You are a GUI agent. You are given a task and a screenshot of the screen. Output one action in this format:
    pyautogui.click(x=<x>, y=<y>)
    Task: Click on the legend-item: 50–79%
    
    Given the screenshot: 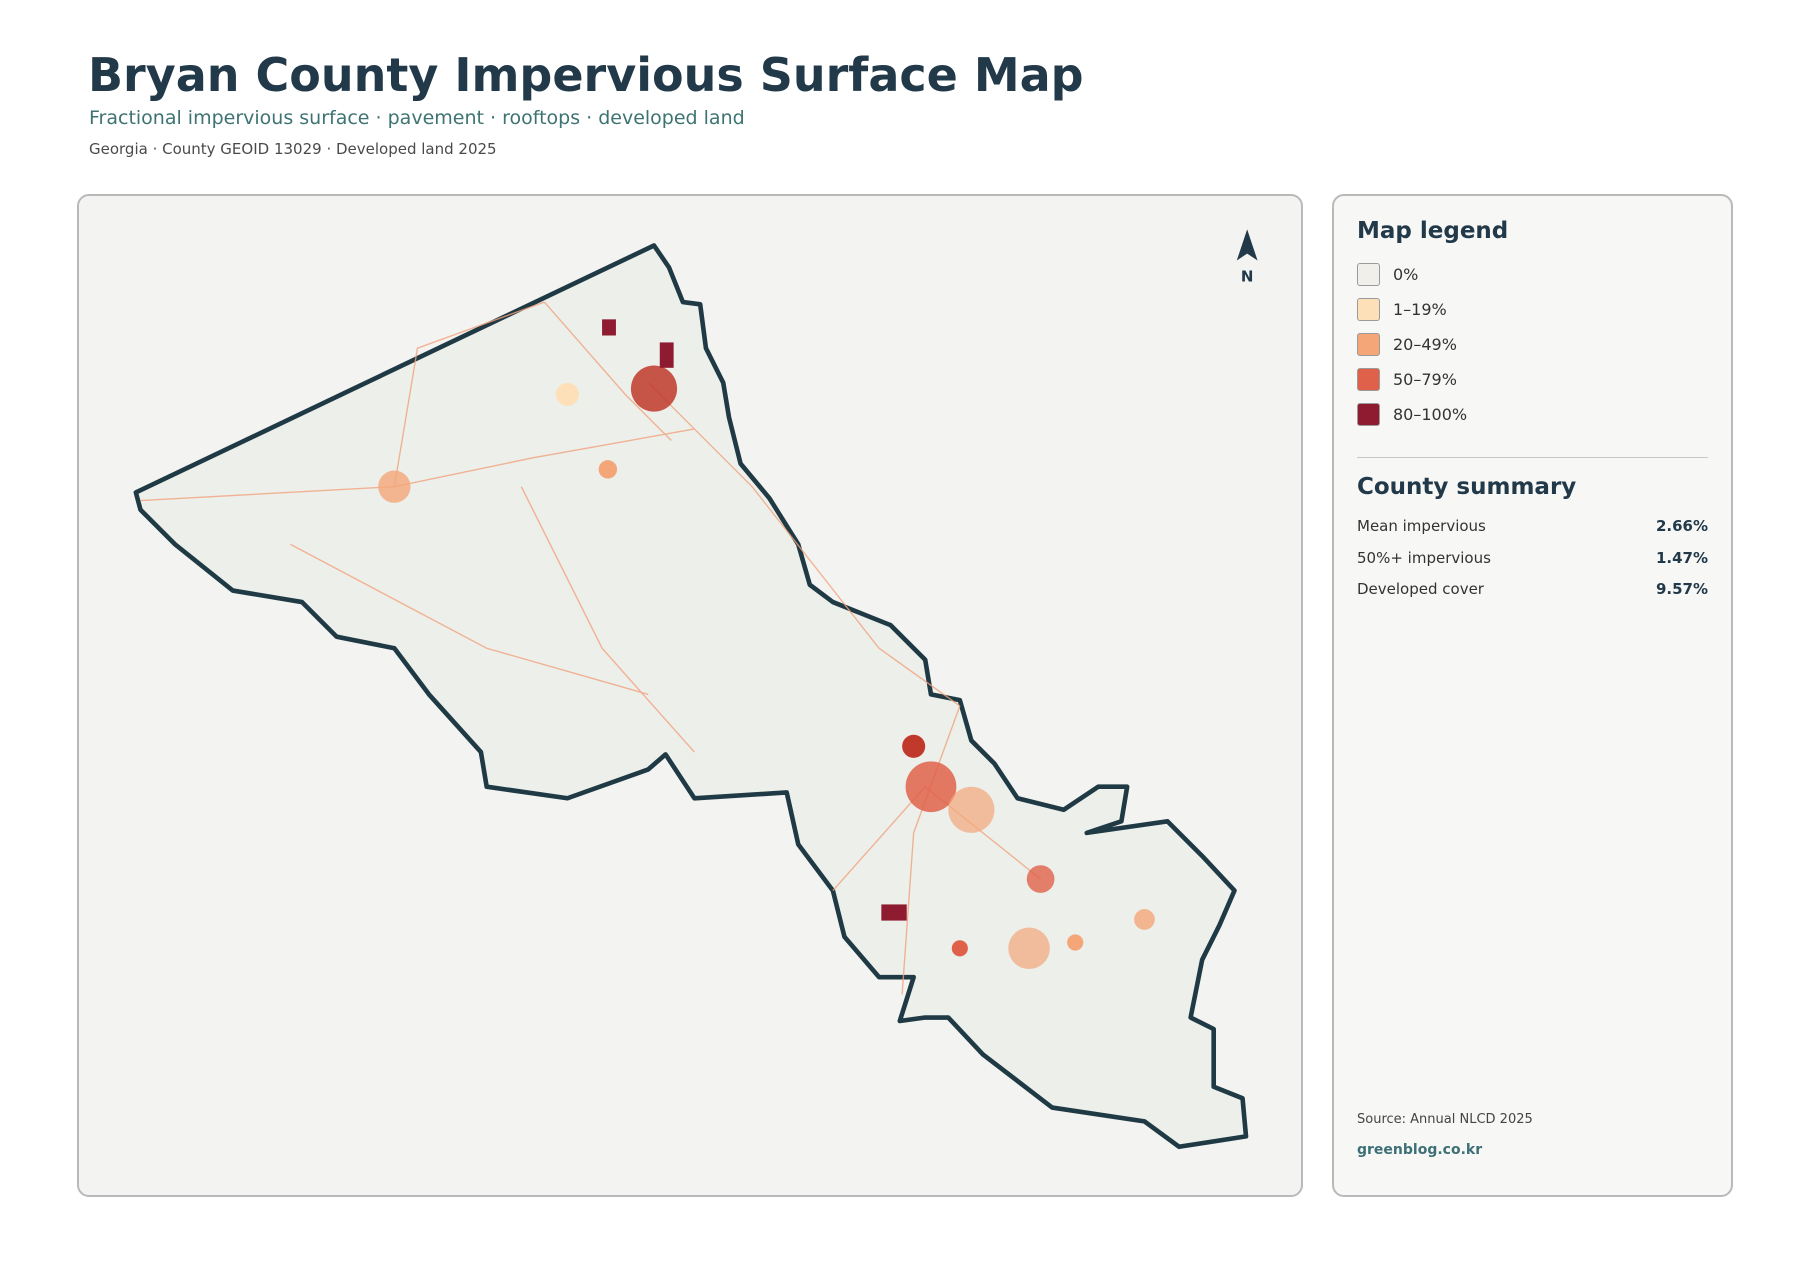 What is the action you would take?
    pyautogui.click(x=1407, y=379)
    